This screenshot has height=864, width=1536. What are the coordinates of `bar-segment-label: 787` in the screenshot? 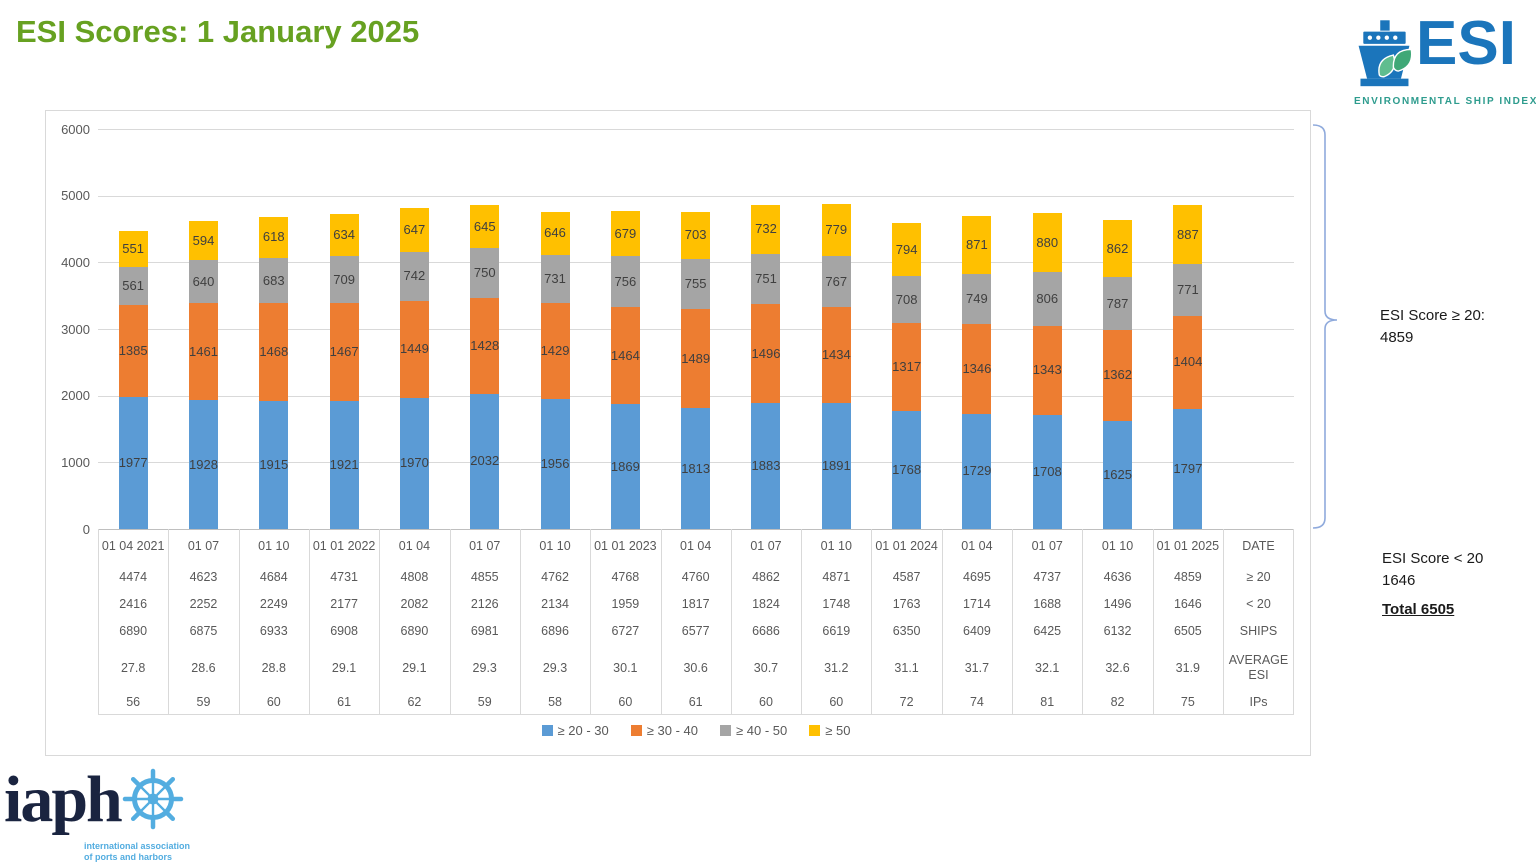 It's located at (1117, 303).